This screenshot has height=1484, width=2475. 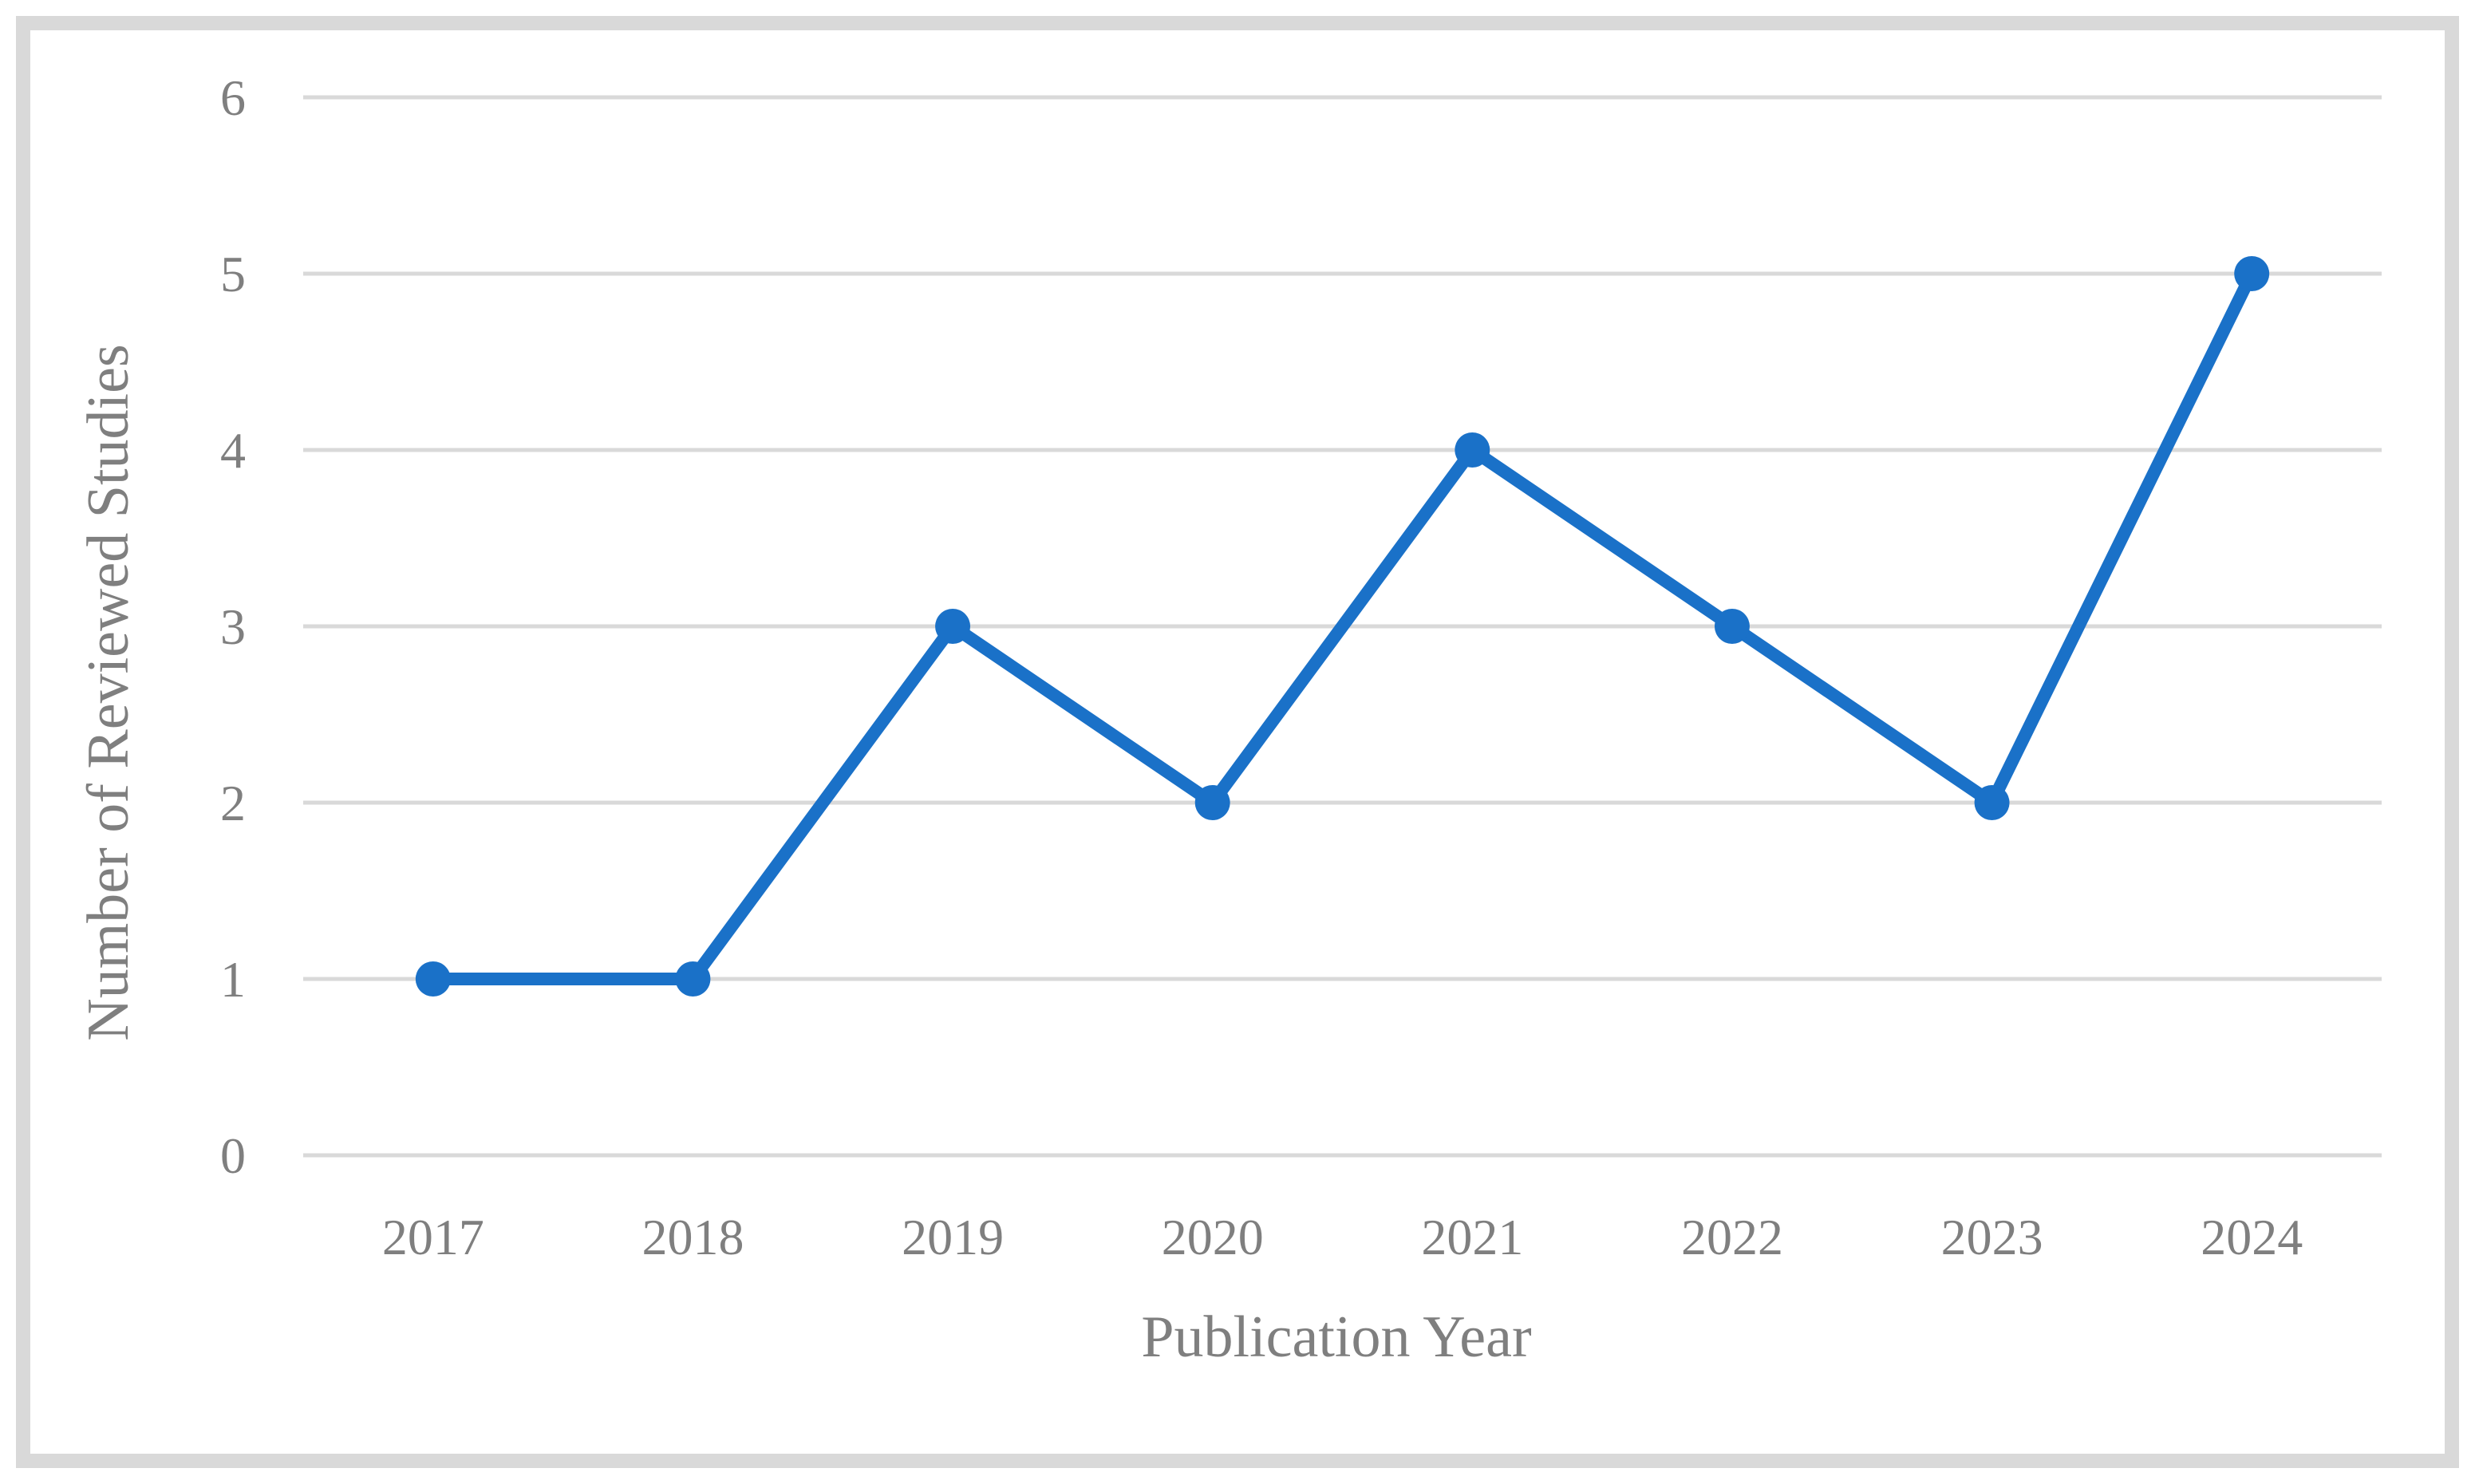 I want to click on y-tick-label: 2, so click(x=233, y=803).